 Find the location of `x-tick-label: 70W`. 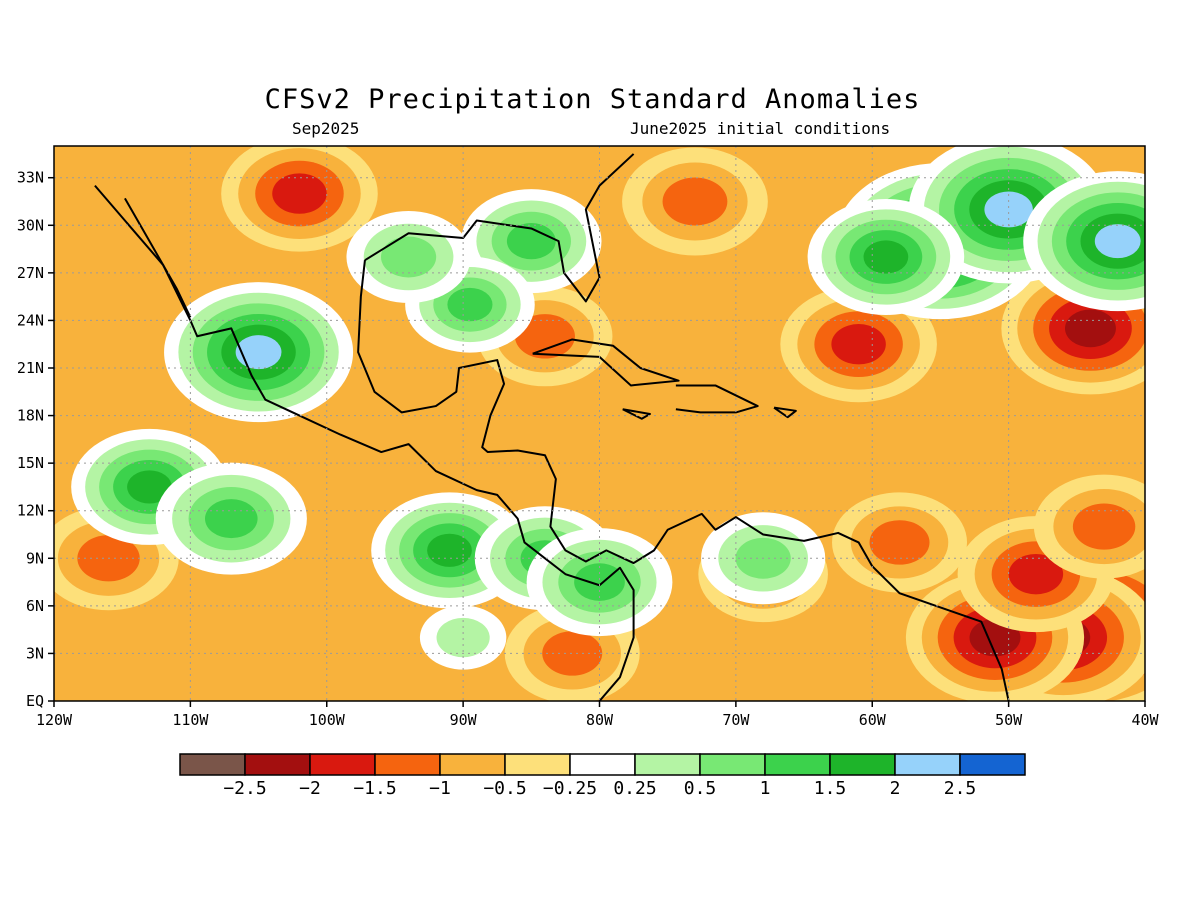

x-tick-label: 70W is located at coordinates (736, 720).